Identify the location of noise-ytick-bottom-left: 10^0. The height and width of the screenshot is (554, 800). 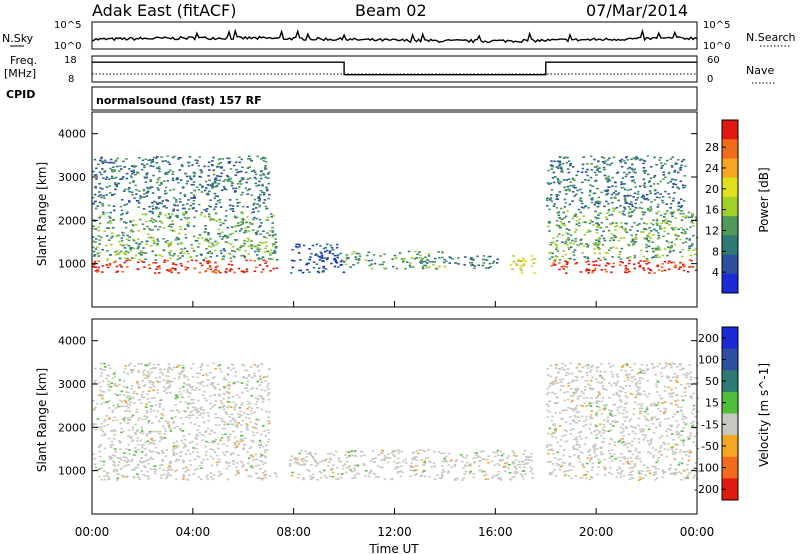
(67, 46).